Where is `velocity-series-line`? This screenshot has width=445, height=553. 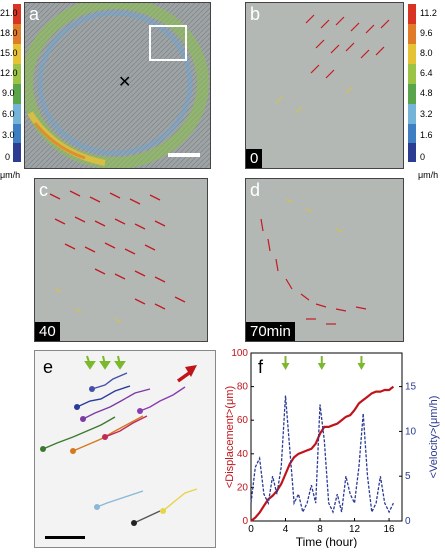
velocity-series-line is located at coordinates (322, 455).